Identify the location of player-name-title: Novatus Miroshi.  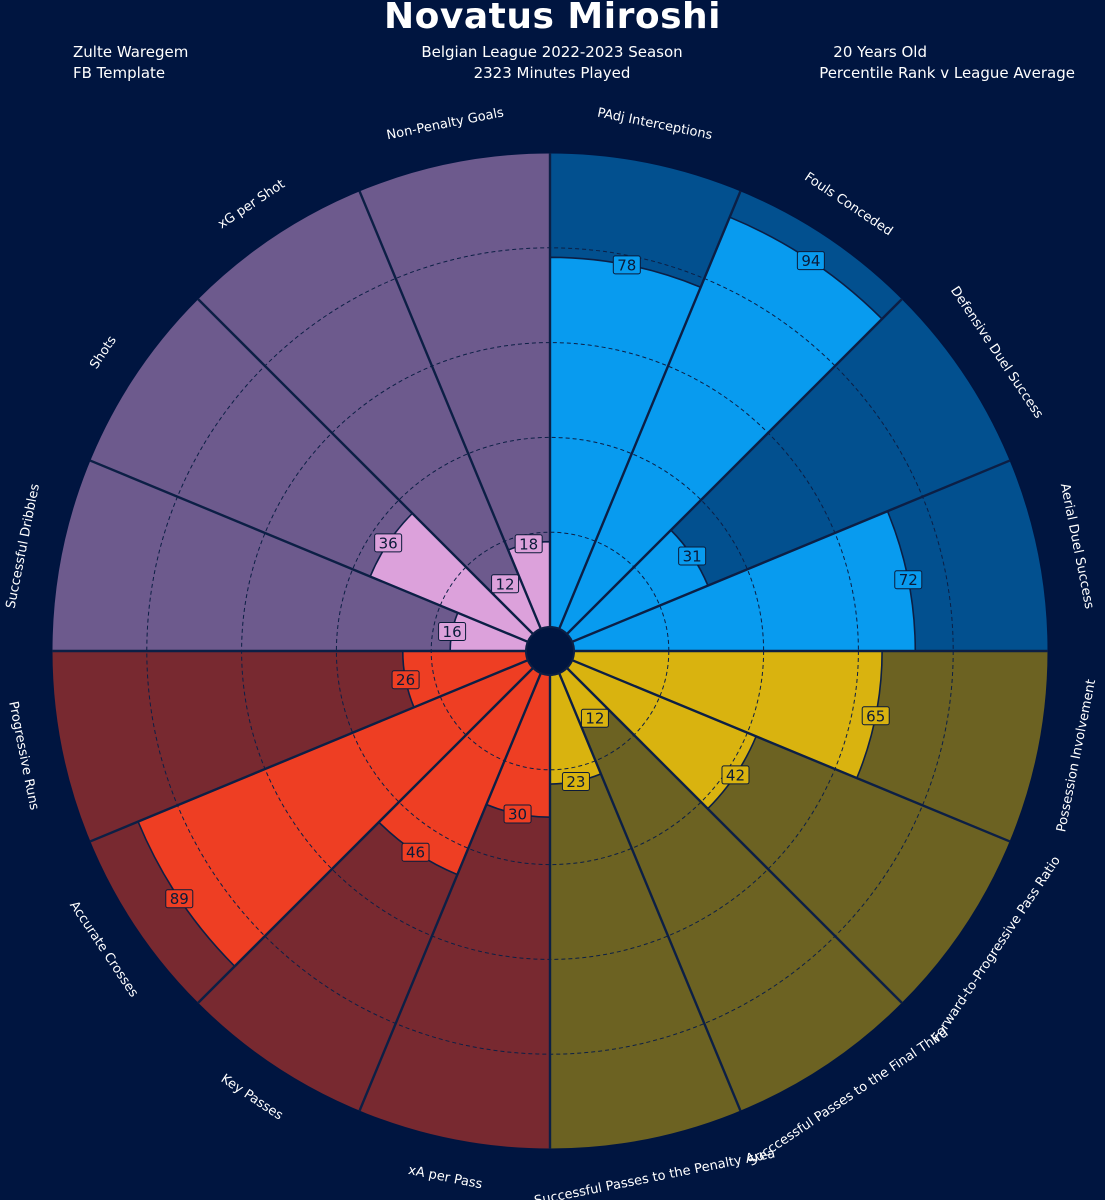
(552, 18).